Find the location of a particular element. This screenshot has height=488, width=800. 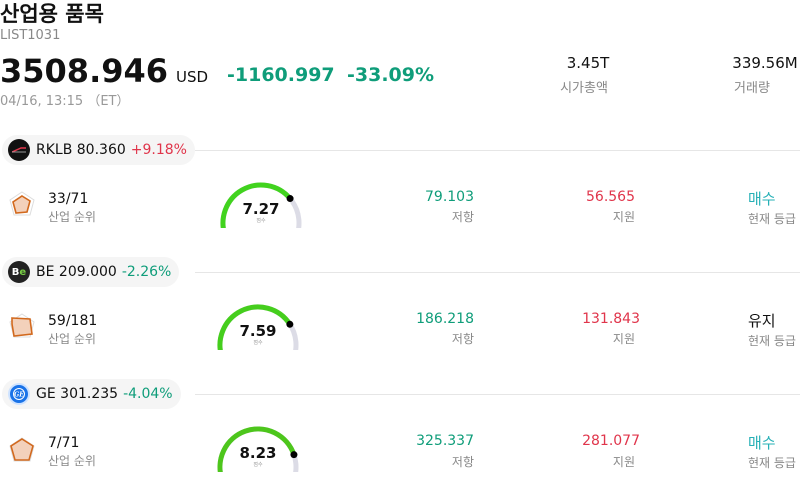

stock-price: 209.000 is located at coordinates (87, 272).